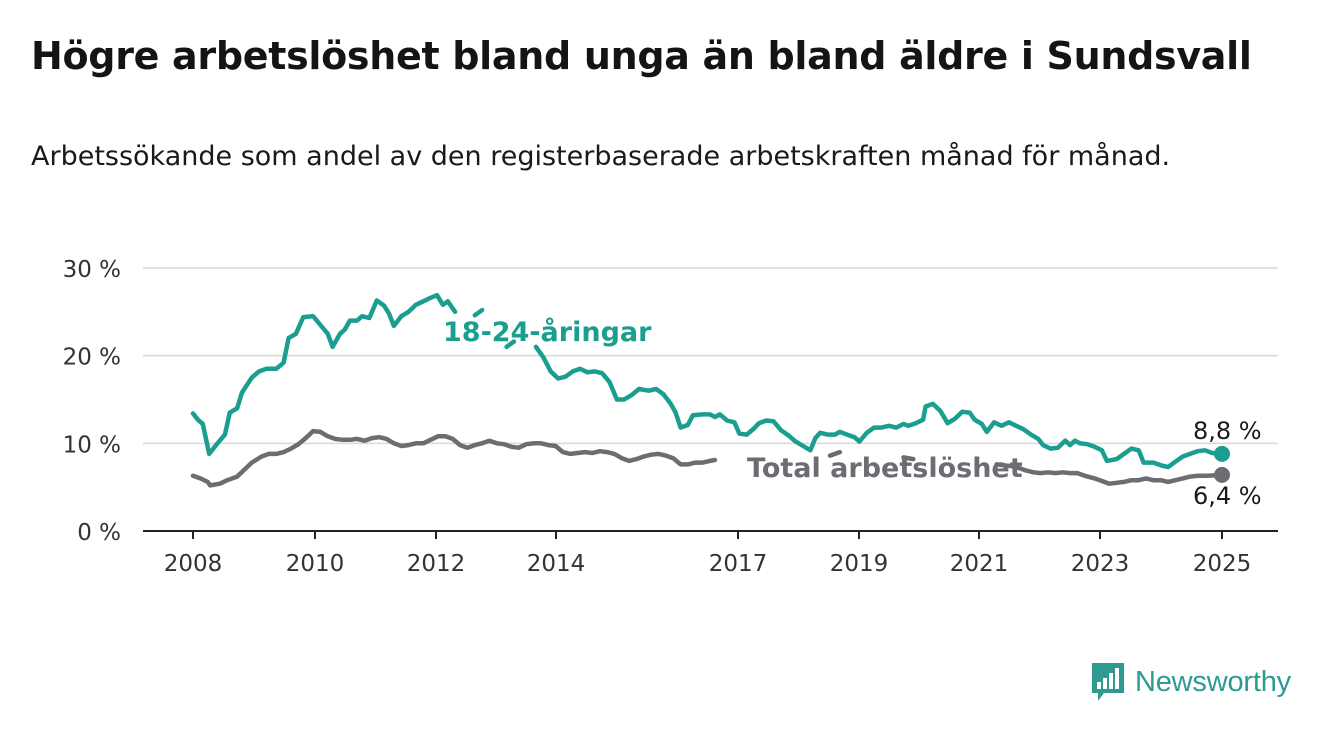  Describe the element at coordinates (738, 564) in the screenshot. I see `x-tick-label: 2017` at that location.